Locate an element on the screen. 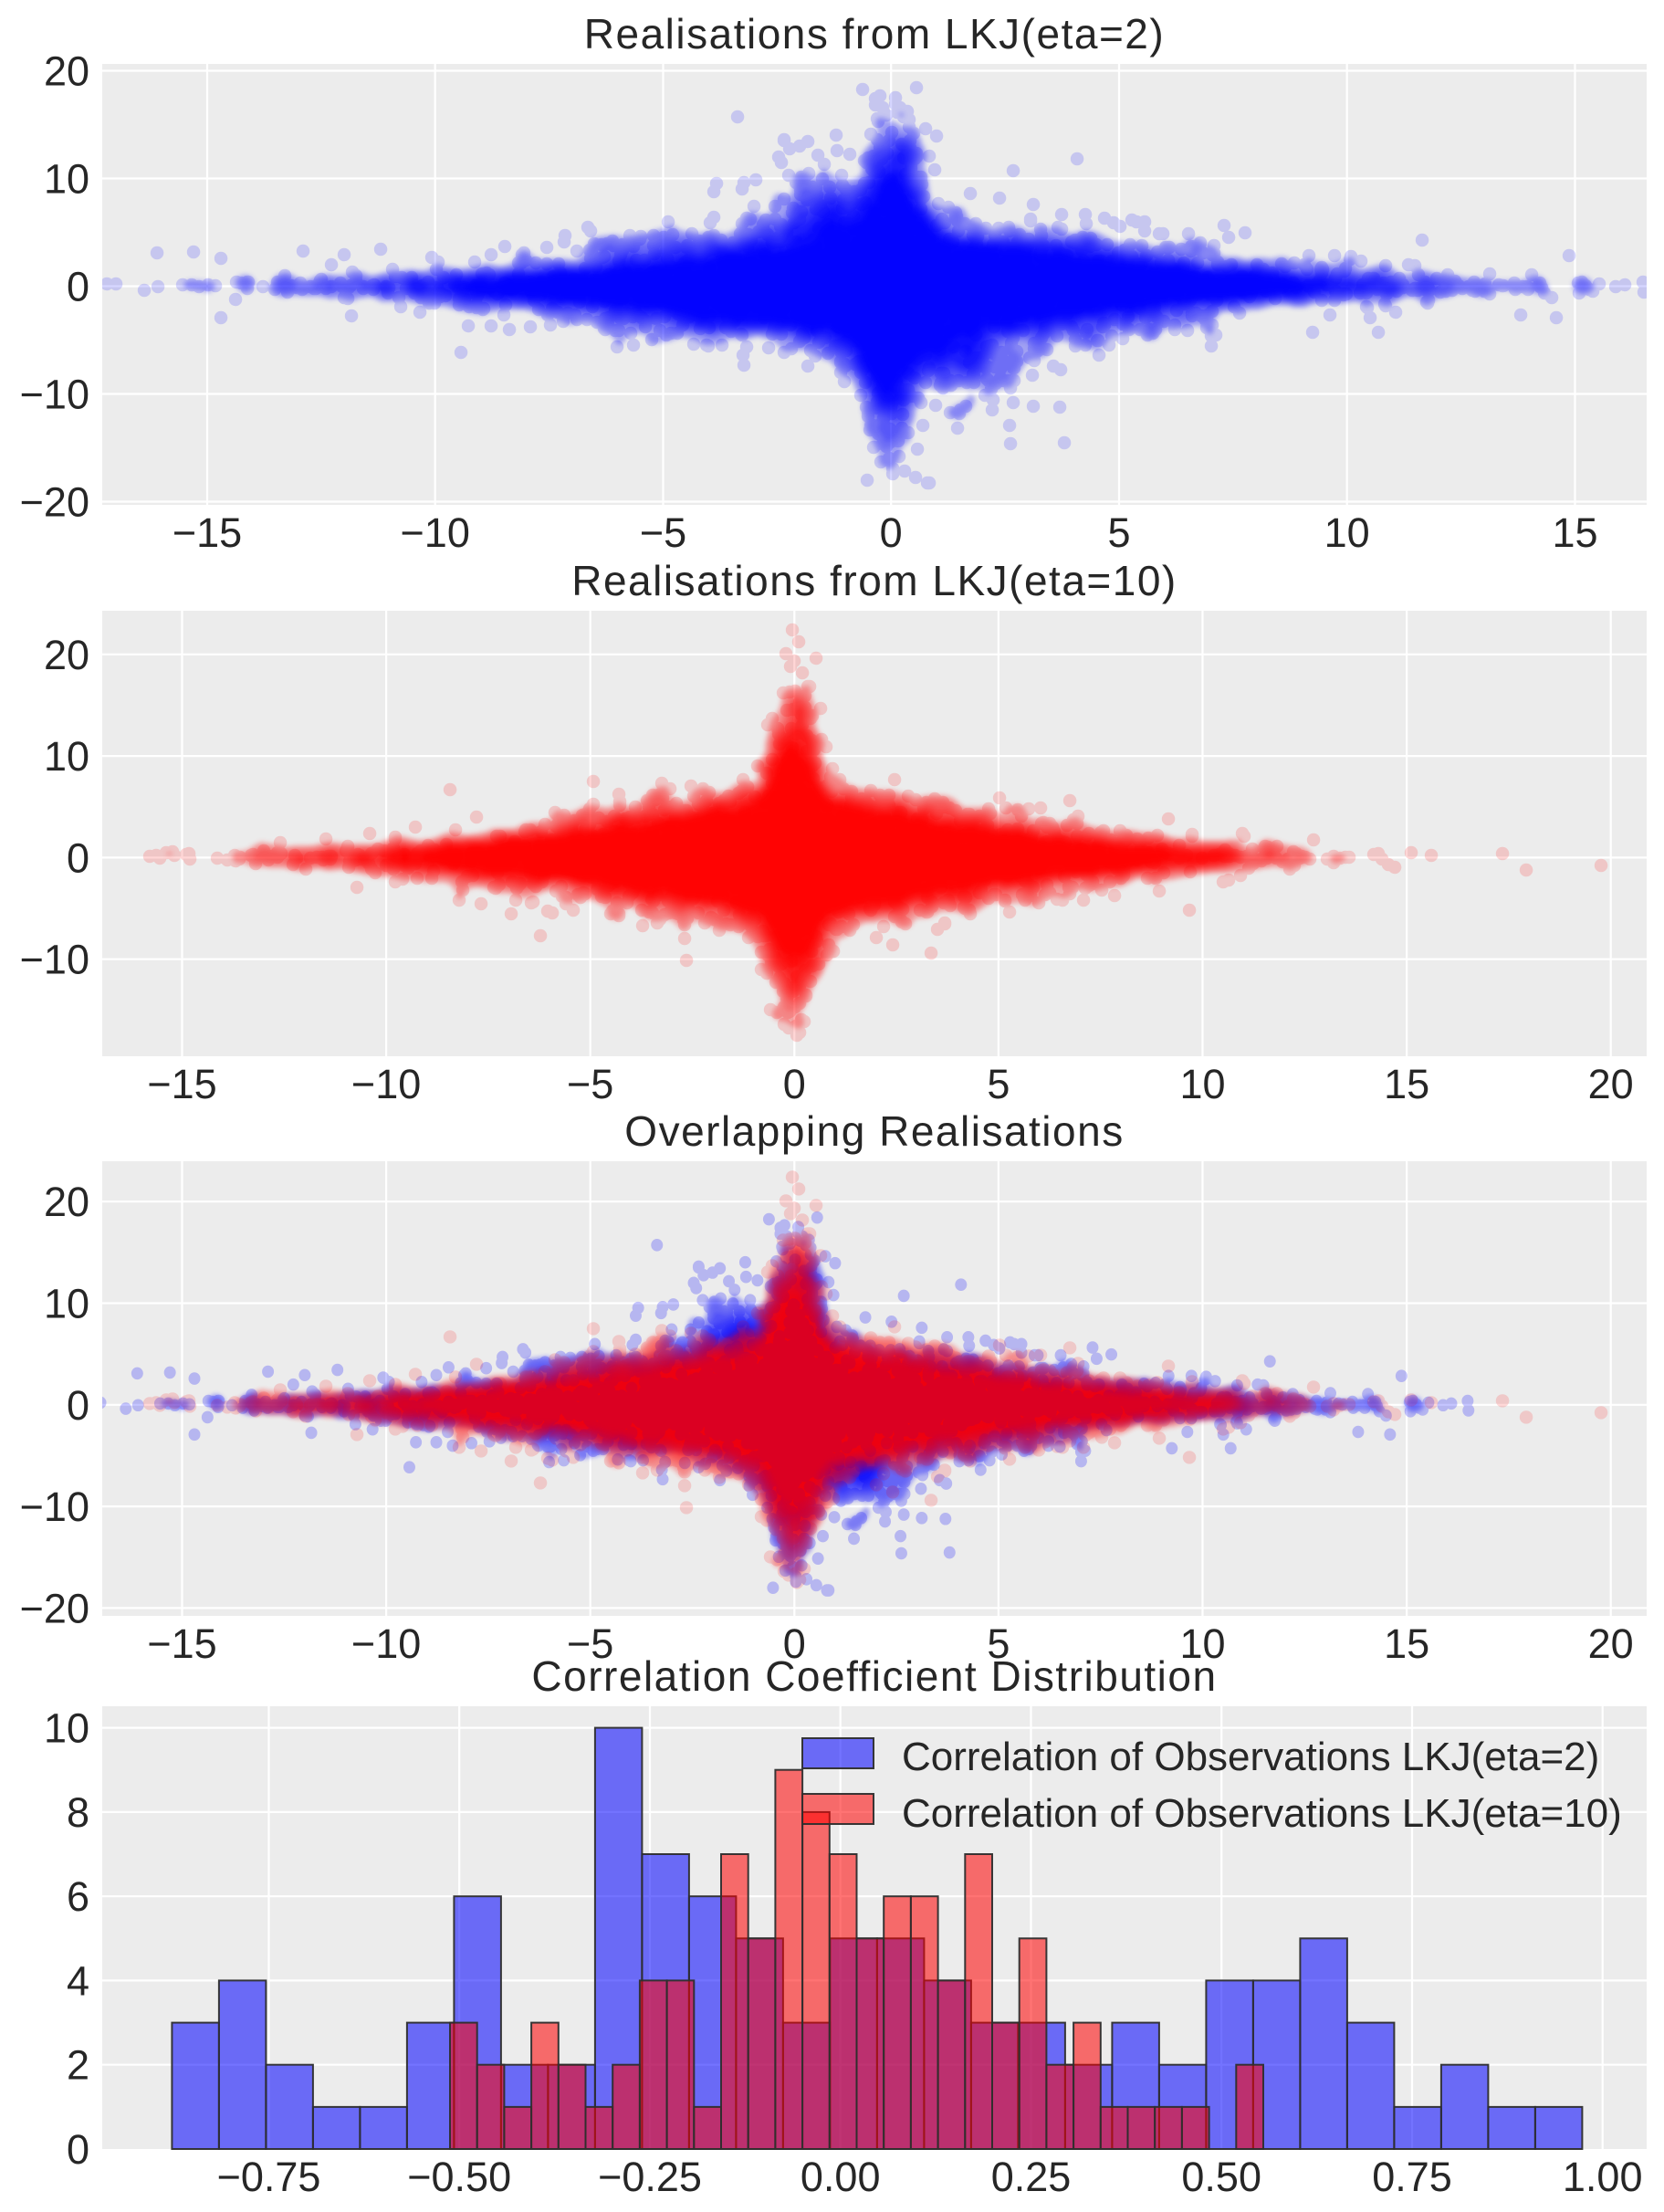 This screenshot has width=1664, height=2212. svg-text:Correlation of Observations LK: Correlation of Observations LKJ(eta=10) is located at coordinates (1262, 1813).